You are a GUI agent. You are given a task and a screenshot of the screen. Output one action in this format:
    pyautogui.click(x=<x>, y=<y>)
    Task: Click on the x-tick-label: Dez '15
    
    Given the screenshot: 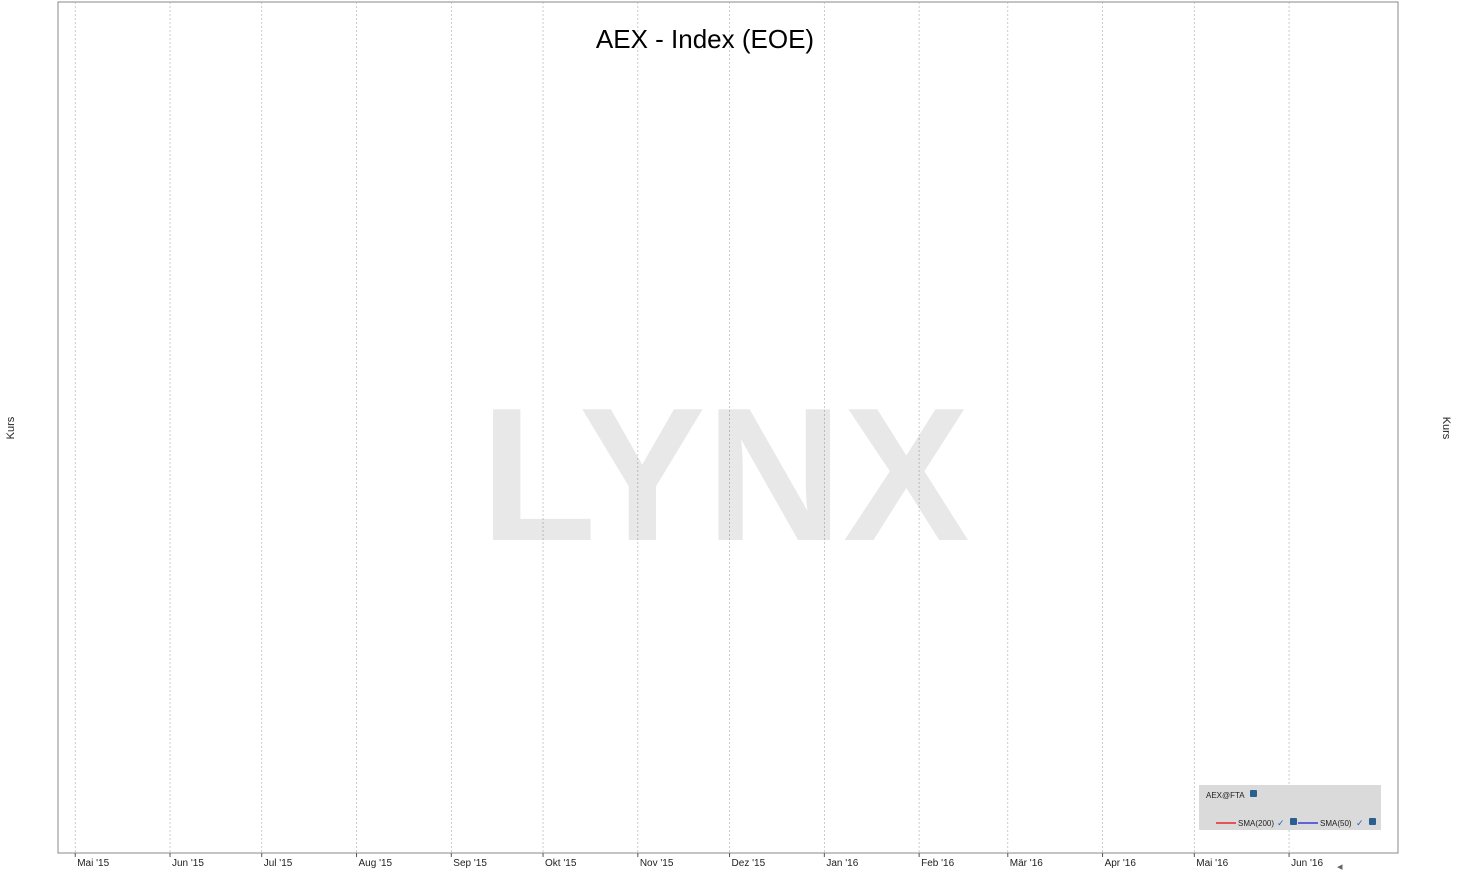 What is the action you would take?
    pyautogui.click(x=749, y=863)
    